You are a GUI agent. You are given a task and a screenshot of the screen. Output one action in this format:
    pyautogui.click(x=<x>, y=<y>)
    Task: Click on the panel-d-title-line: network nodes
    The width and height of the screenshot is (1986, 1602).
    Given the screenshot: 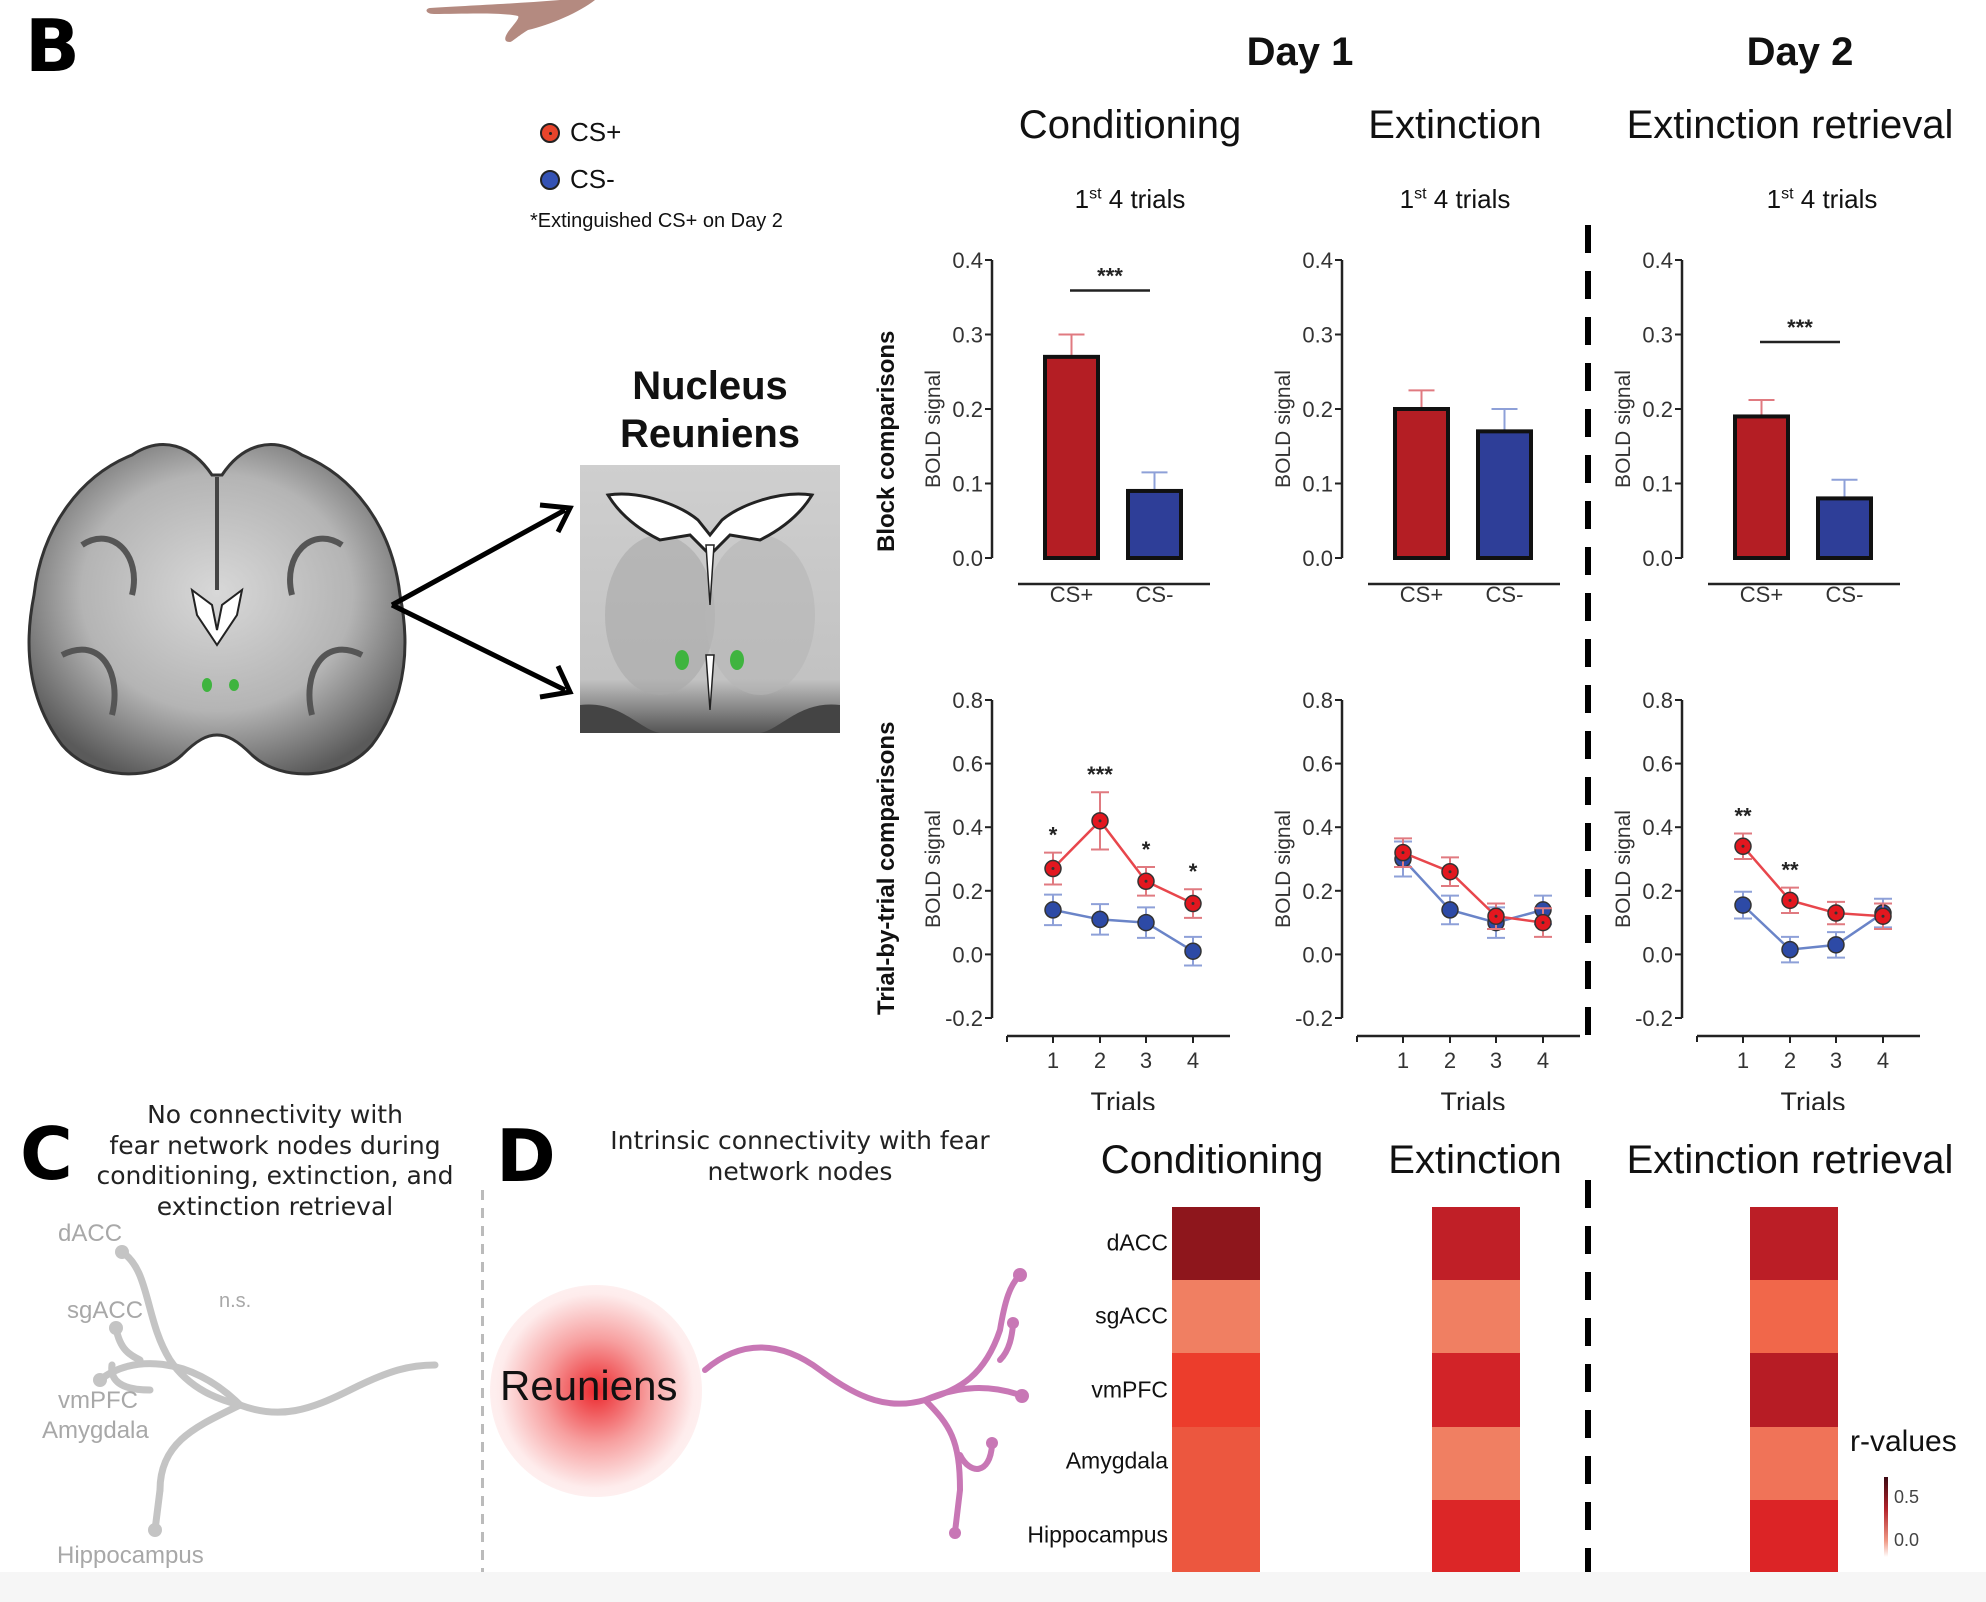 What is the action you would take?
    pyautogui.click(x=800, y=1172)
    